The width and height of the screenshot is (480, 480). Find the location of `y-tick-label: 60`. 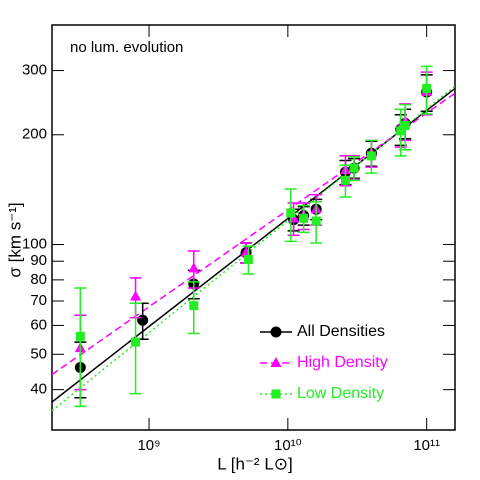

y-tick-label: 60 is located at coordinates (38, 324).